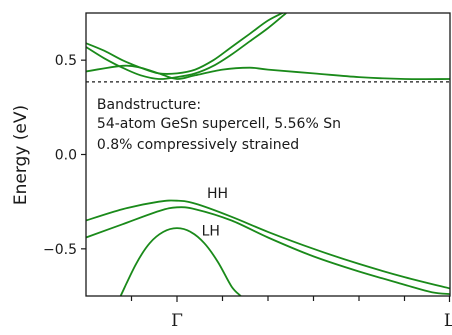  Describe the element at coordinates (217, 194) in the screenshot. I see `annotation-4: HH` at that location.